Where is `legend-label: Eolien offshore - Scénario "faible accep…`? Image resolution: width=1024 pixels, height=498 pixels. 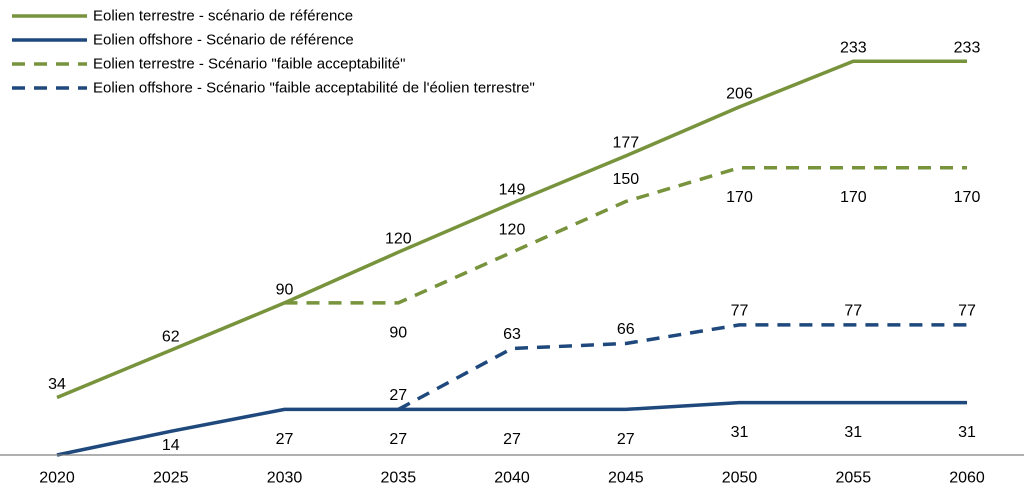
legend-label: Eolien offshore - Scénario "faible accep… is located at coordinates (314, 88).